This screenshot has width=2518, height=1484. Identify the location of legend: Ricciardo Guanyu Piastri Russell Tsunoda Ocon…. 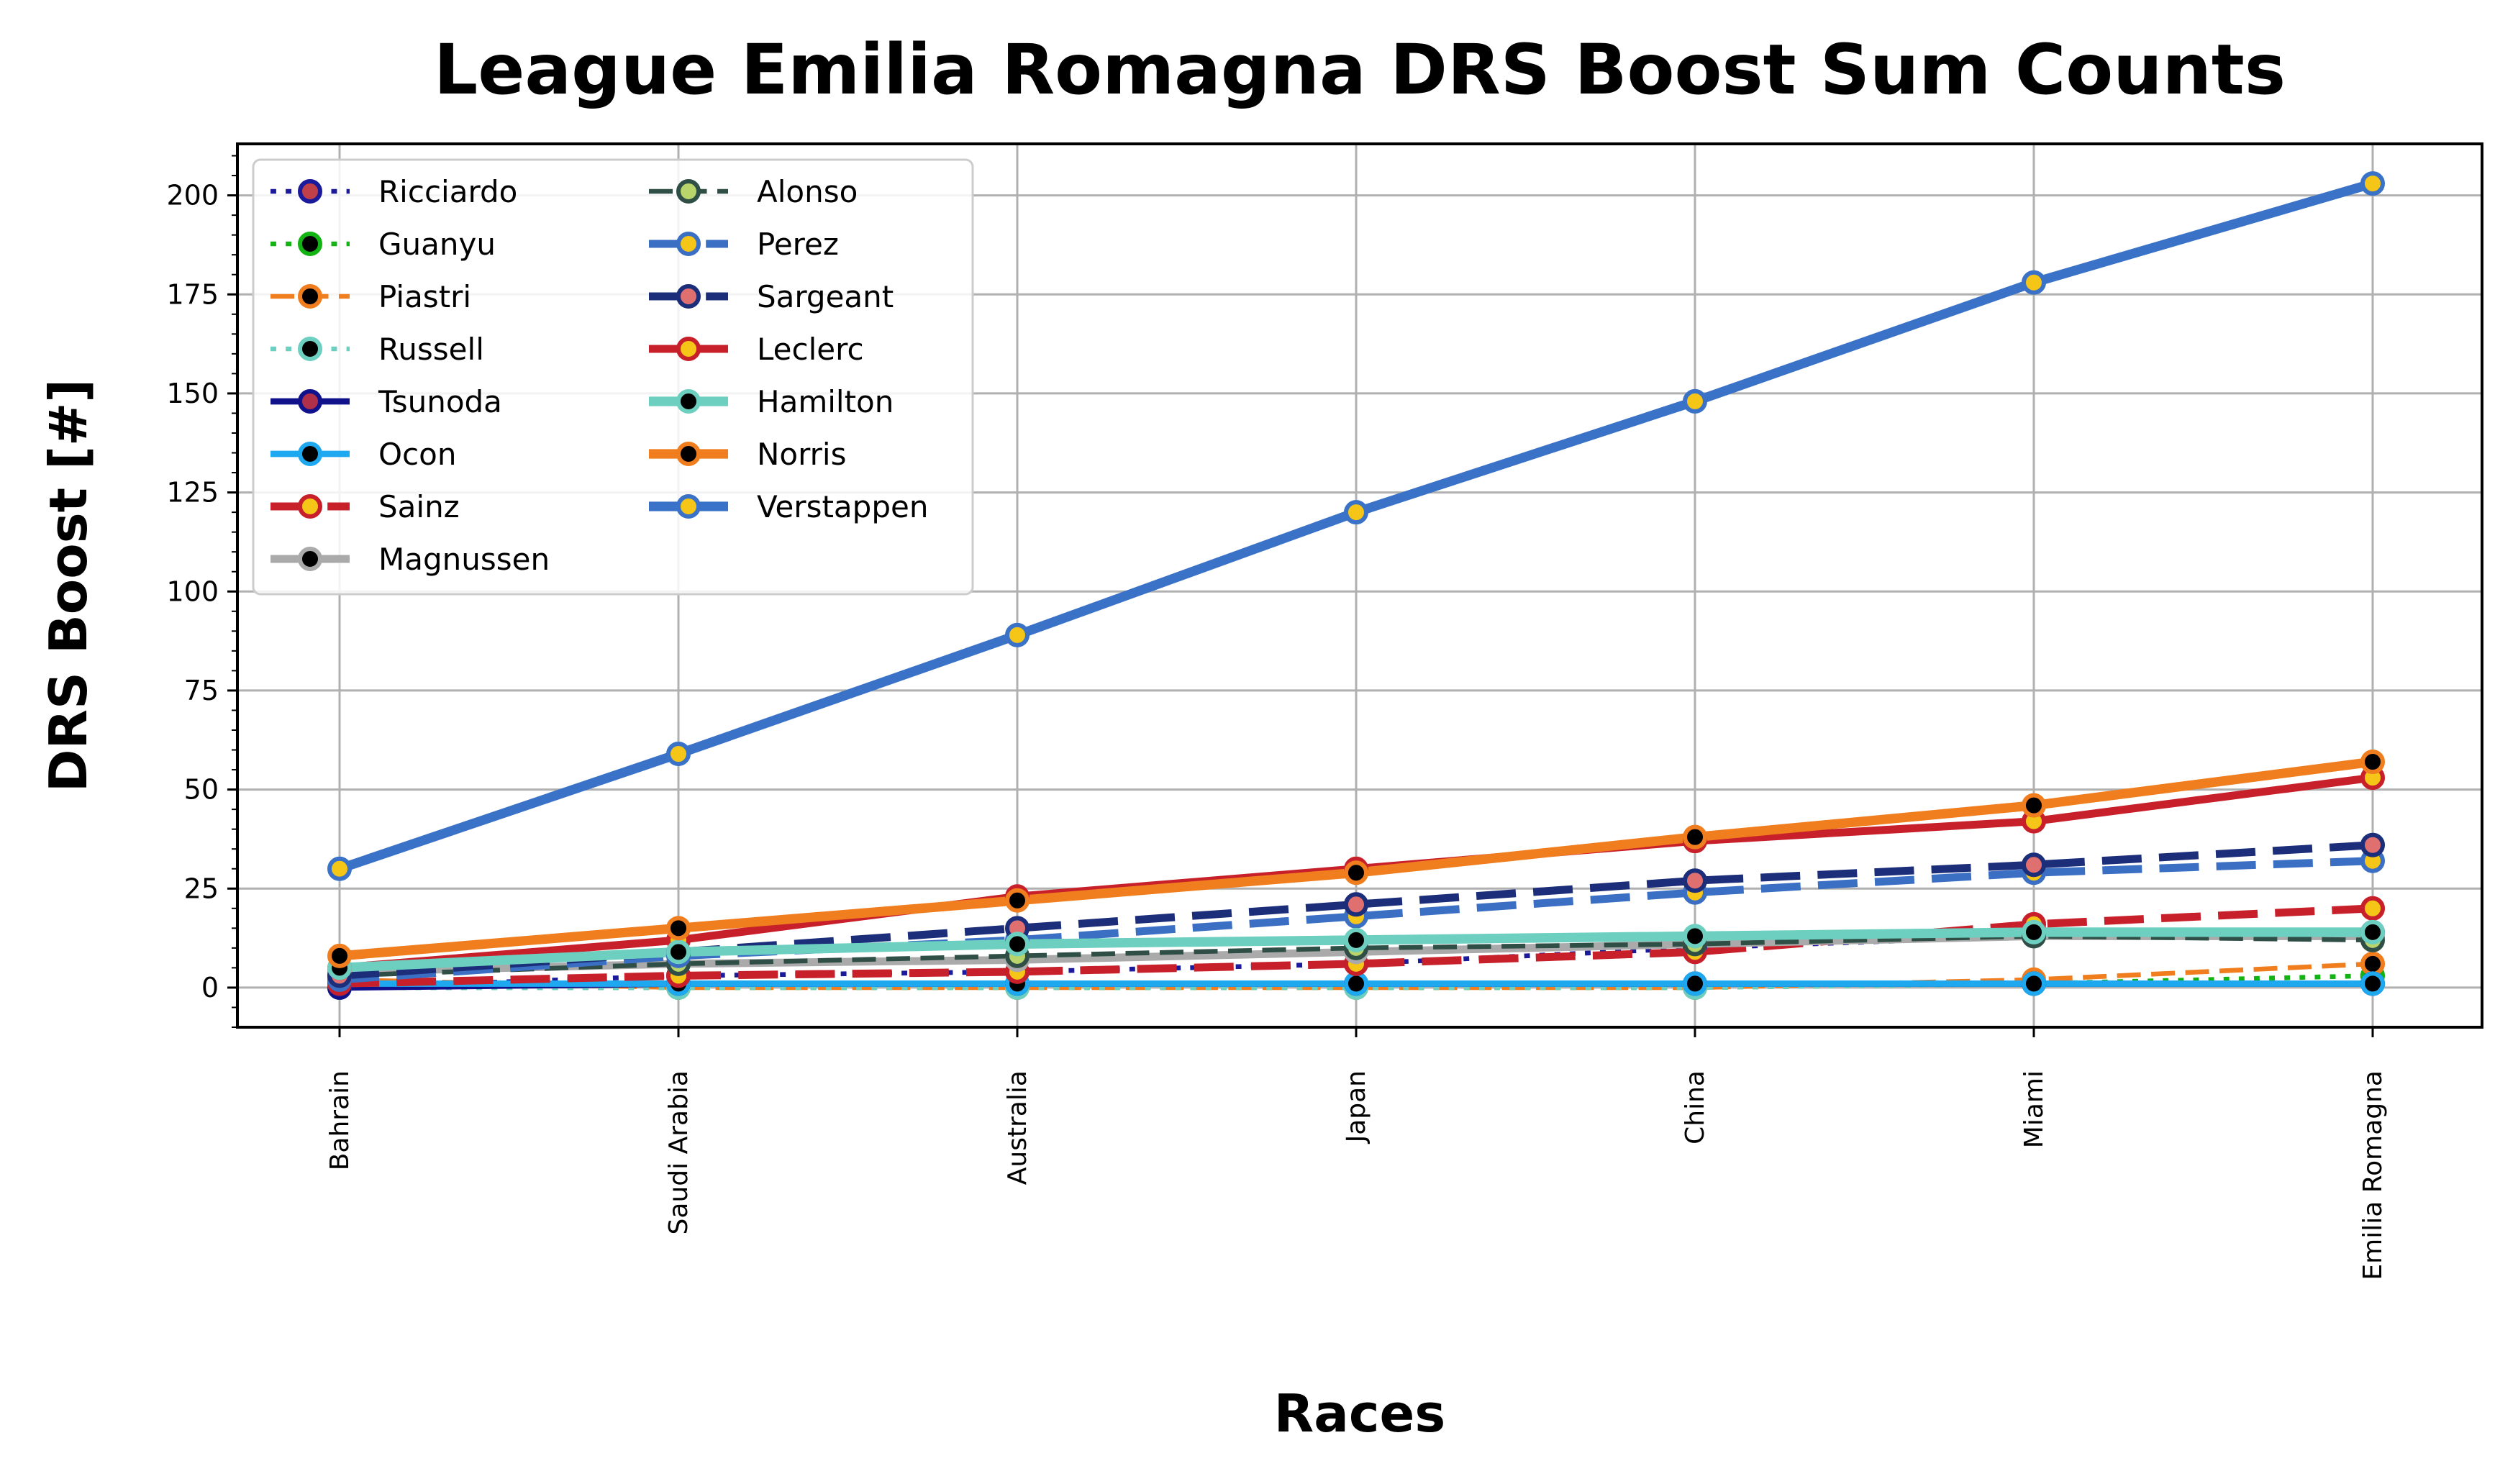
(613, 377).